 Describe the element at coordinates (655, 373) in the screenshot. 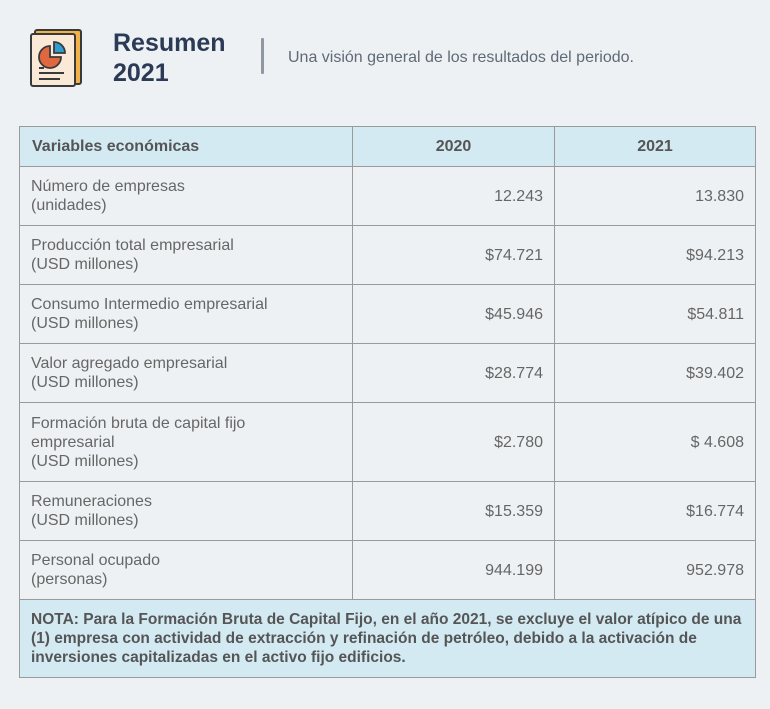

I see `value-2021: $39.402` at that location.